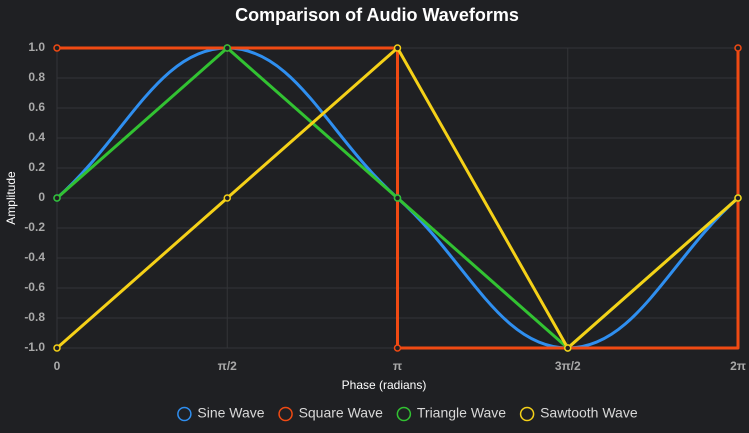 This screenshot has height=433, width=749. Describe the element at coordinates (36, 77) in the screenshot. I see `y-tick-label: 0.8` at that location.